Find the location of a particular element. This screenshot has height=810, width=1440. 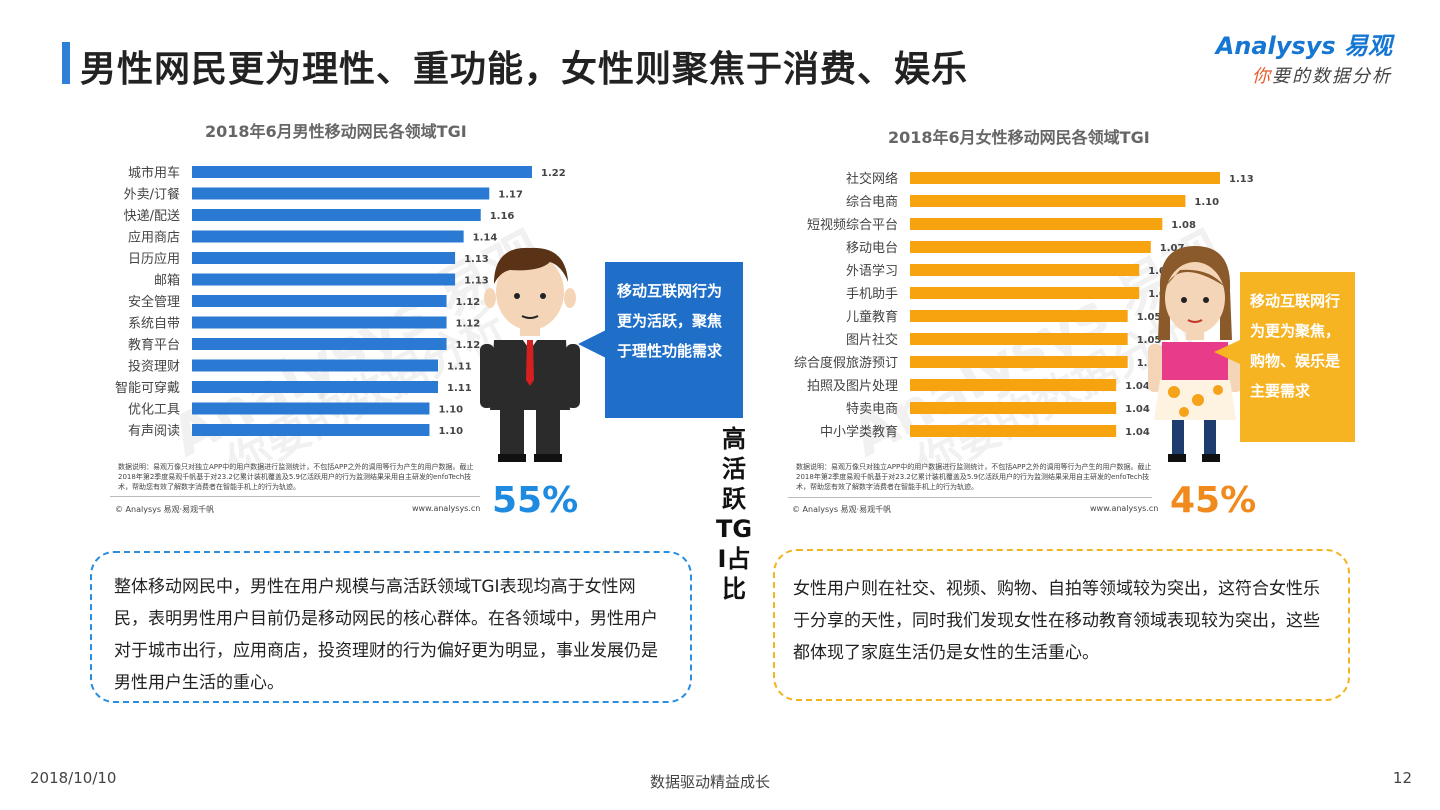

value-label: 1.16 is located at coordinates (502, 216).